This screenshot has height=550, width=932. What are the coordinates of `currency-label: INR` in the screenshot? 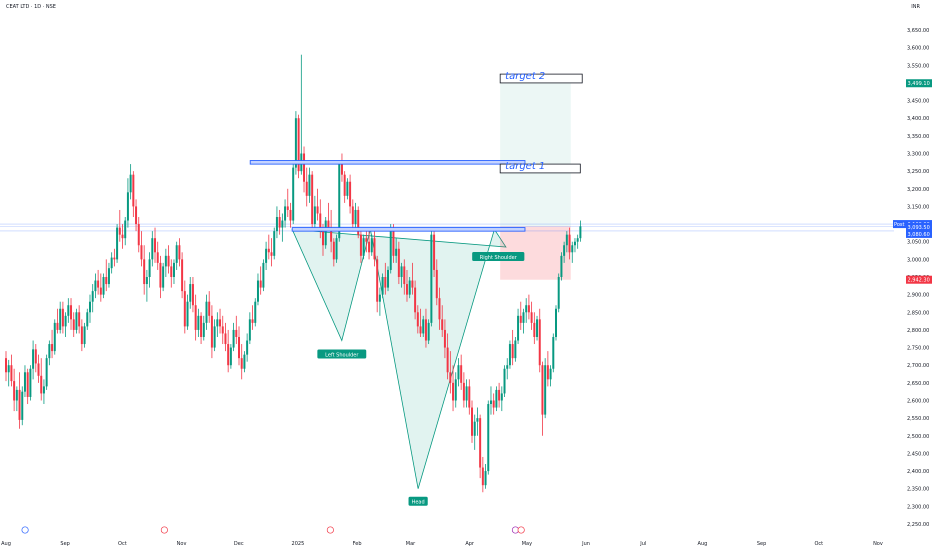 It's located at (915, 7).